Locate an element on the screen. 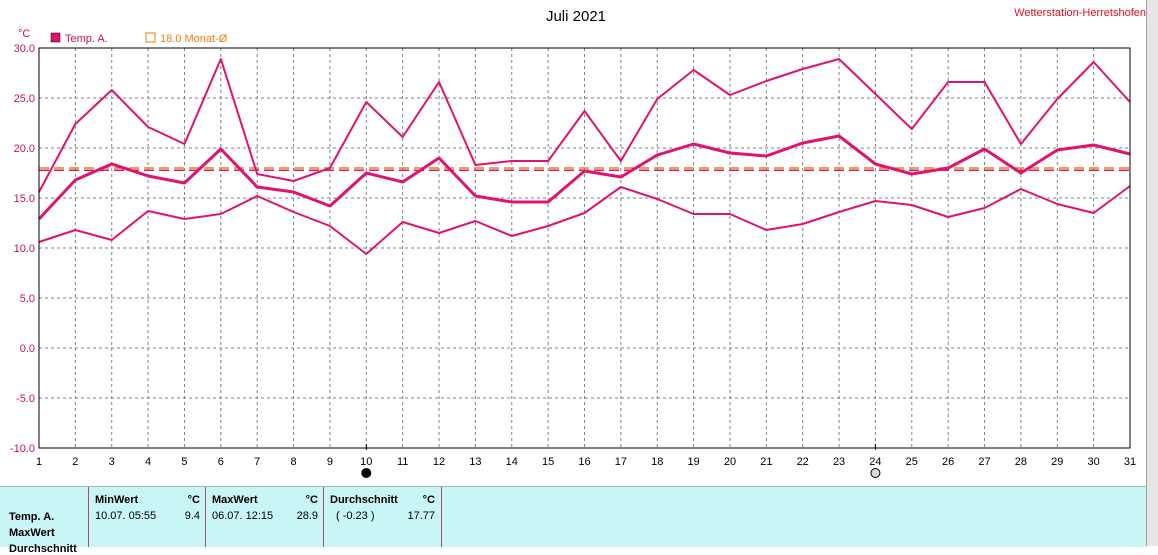 The image size is (1158, 555). stats-min-unit: °C is located at coordinates (193, 500).